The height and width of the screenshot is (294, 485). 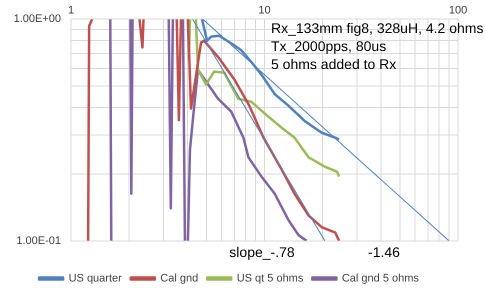 What do you see at coordinates (262, 252) in the screenshot?
I see `text: slope_-.78` at bounding box center [262, 252].